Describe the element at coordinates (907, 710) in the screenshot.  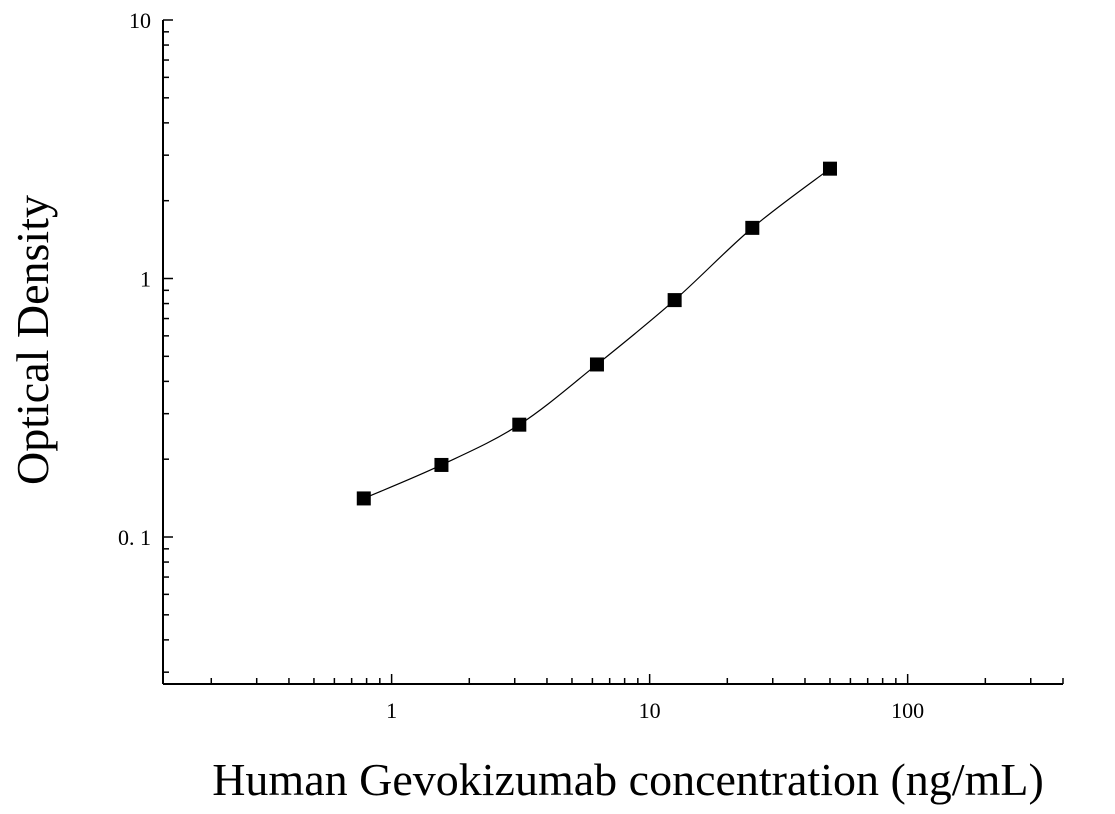
I see `x-tick-label: 100` at that location.